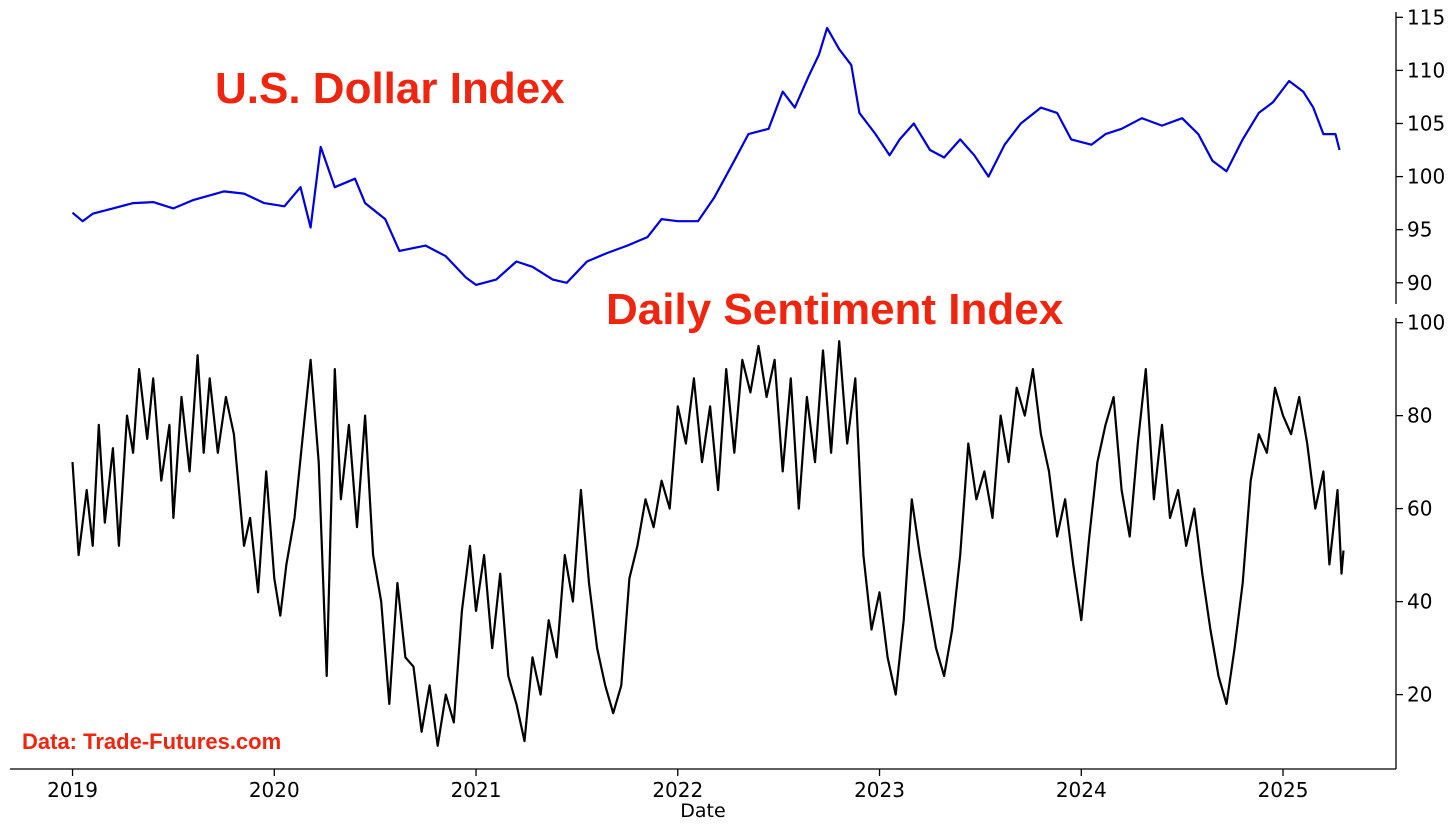  I want to click on usd-index-y-tick-label: 105, so click(1426, 123).